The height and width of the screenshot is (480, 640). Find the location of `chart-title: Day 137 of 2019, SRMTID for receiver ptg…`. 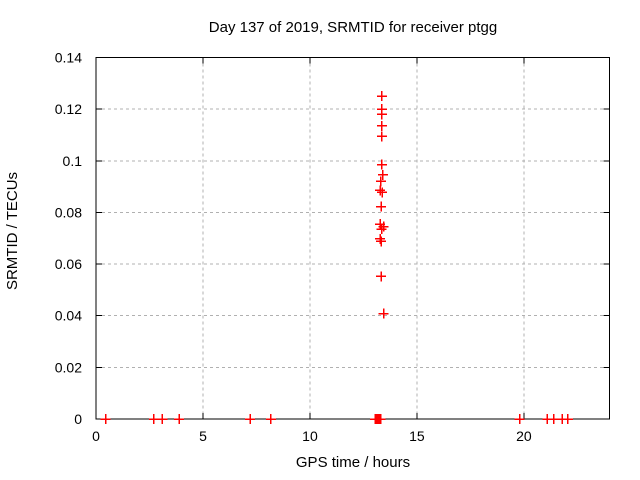

chart-title: Day 137 of 2019, SRMTID for receiver ptg… is located at coordinates (353, 27).